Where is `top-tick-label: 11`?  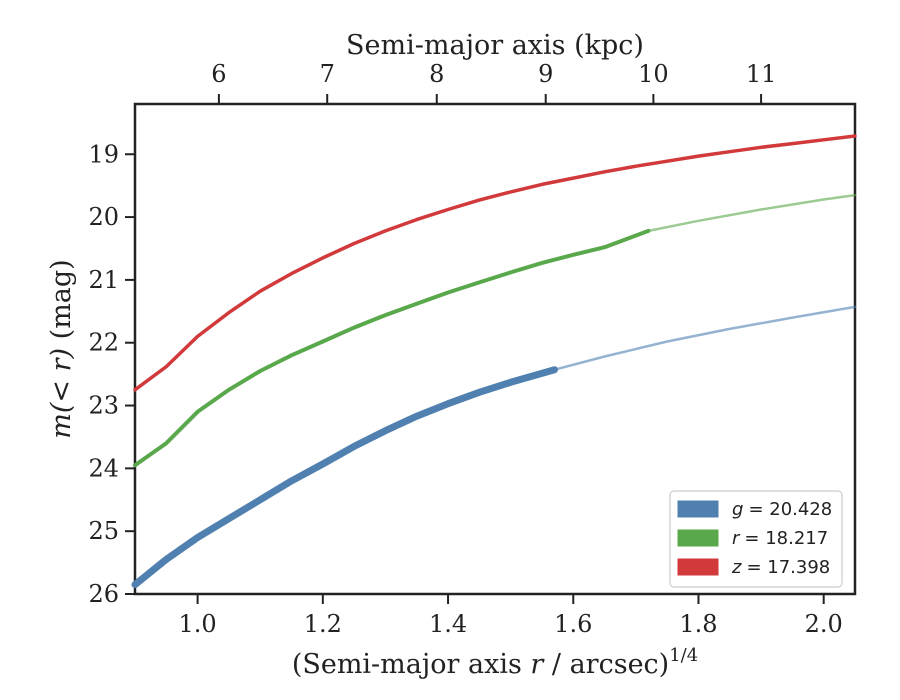
top-tick-label: 11 is located at coordinates (761, 74).